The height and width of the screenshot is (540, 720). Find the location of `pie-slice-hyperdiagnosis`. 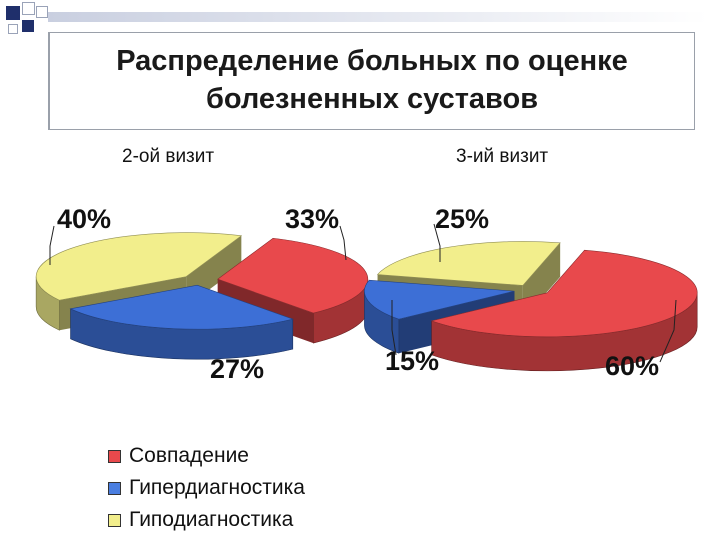

pie-slice-hyperdiagnosis is located at coordinates (181, 322).